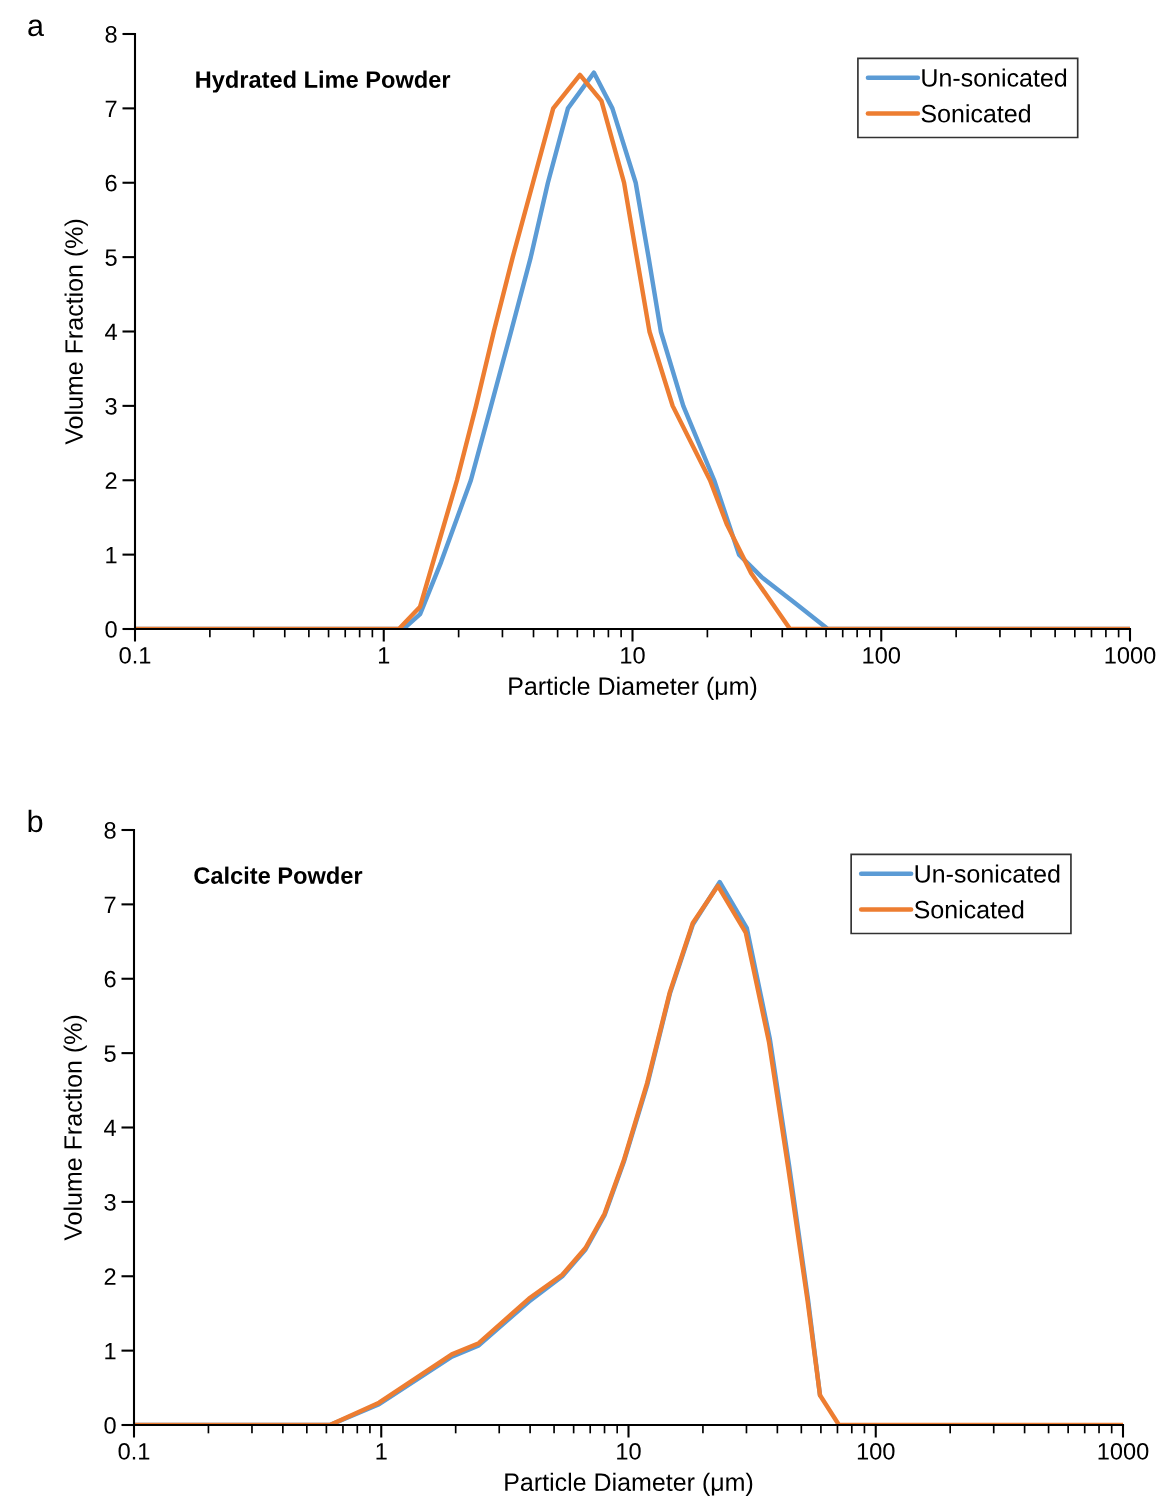 Image resolution: width=1164 pixels, height=1510 pixels. I want to click on text: a, so click(36, 28).